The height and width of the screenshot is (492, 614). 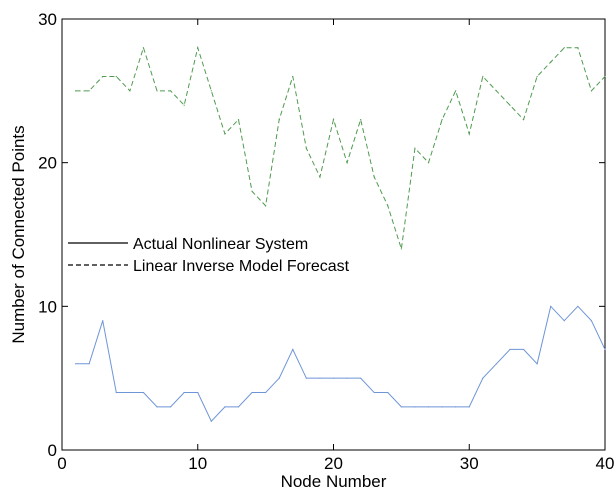 What do you see at coordinates (197, 463) in the screenshot?
I see `x-tick-label: 10` at bounding box center [197, 463].